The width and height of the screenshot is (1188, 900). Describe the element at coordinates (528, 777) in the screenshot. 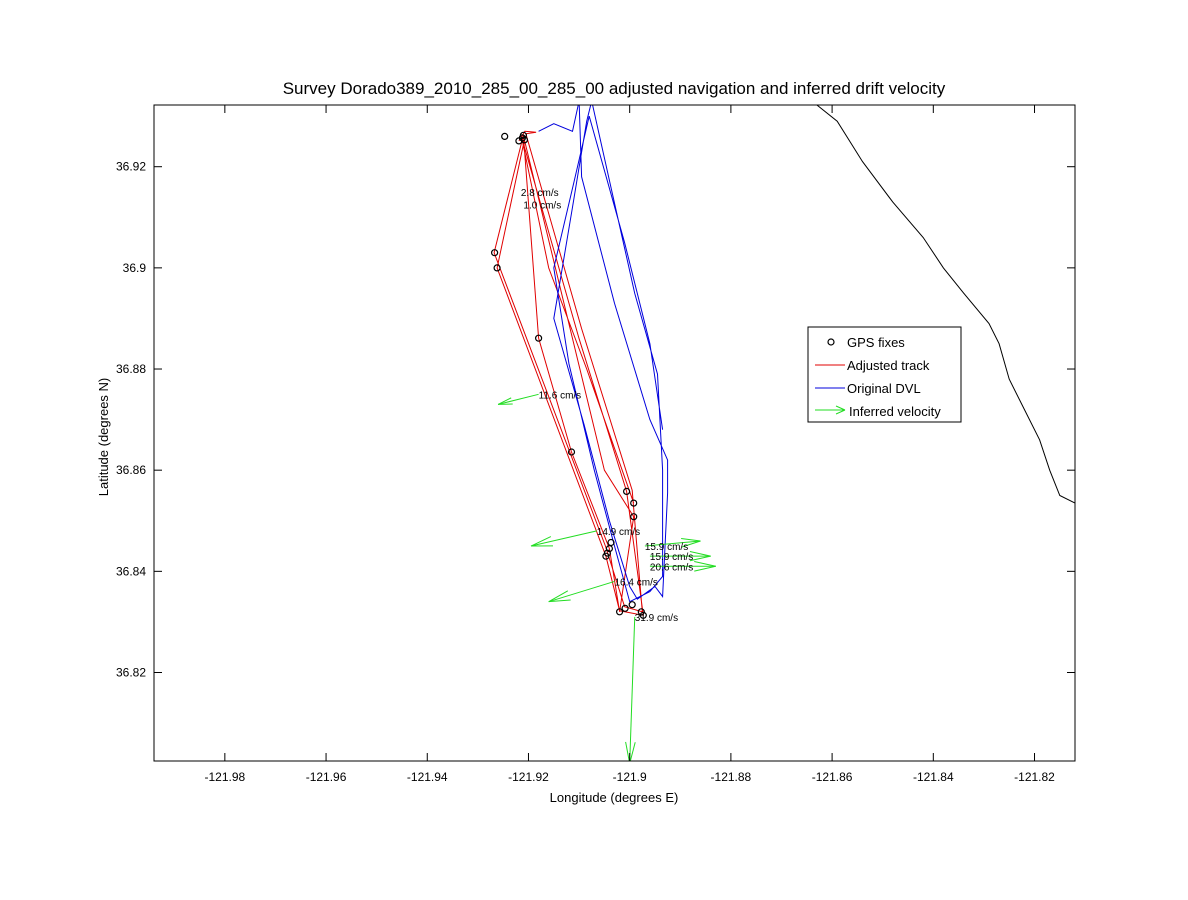

I see `x-tick-label: -121.92` at that location.